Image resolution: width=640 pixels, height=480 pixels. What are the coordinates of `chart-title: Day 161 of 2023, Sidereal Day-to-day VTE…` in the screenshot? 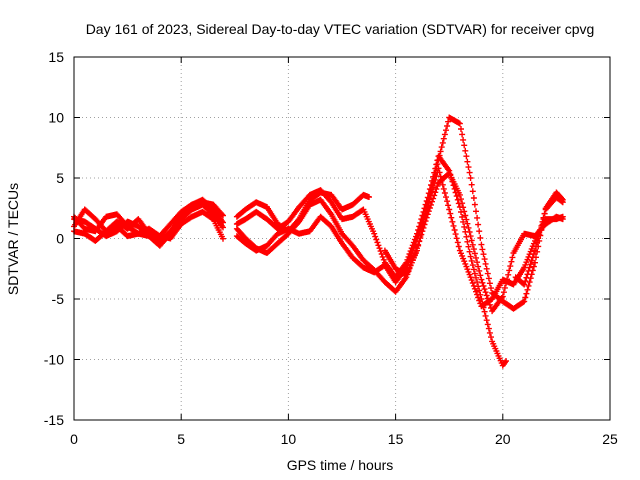 It's located at (340, 29).